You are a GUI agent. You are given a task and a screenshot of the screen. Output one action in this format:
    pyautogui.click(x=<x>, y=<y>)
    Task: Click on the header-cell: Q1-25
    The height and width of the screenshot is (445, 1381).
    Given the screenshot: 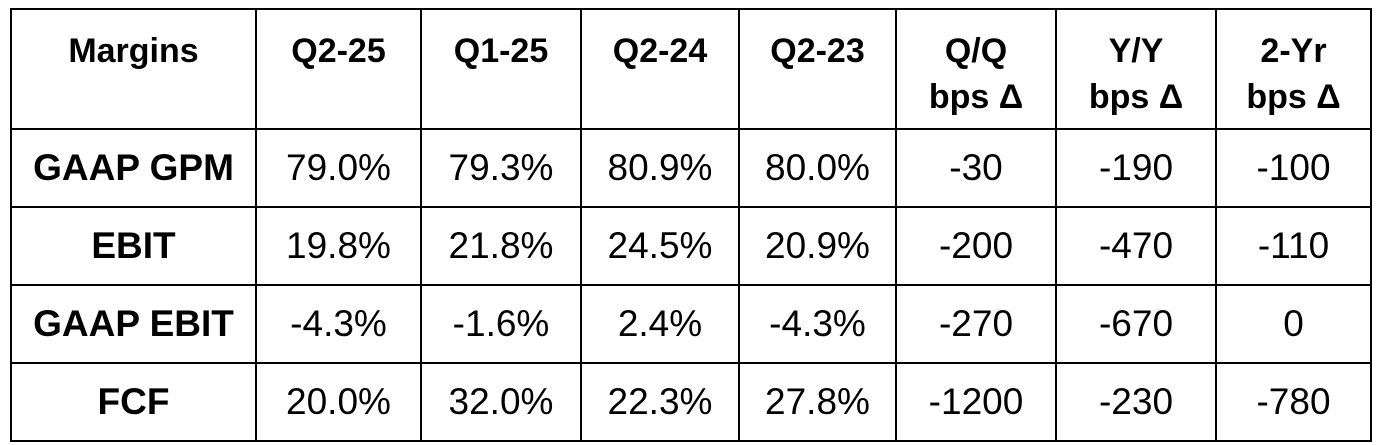 What is the action you would take?
    pyautogui.click(x=501, y=69)
    